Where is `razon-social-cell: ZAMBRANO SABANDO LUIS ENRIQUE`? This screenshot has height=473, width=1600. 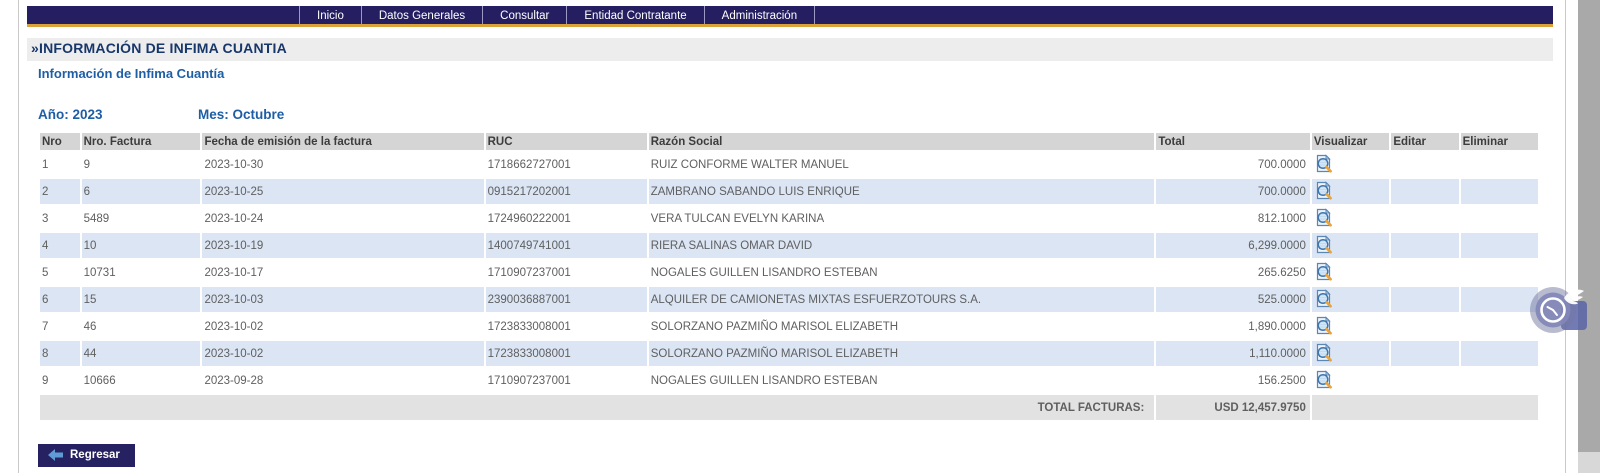
razon-social-cell: ZAMBRANO SABANDO LUIS ENRIQUE is located at coordinates (901, 191).